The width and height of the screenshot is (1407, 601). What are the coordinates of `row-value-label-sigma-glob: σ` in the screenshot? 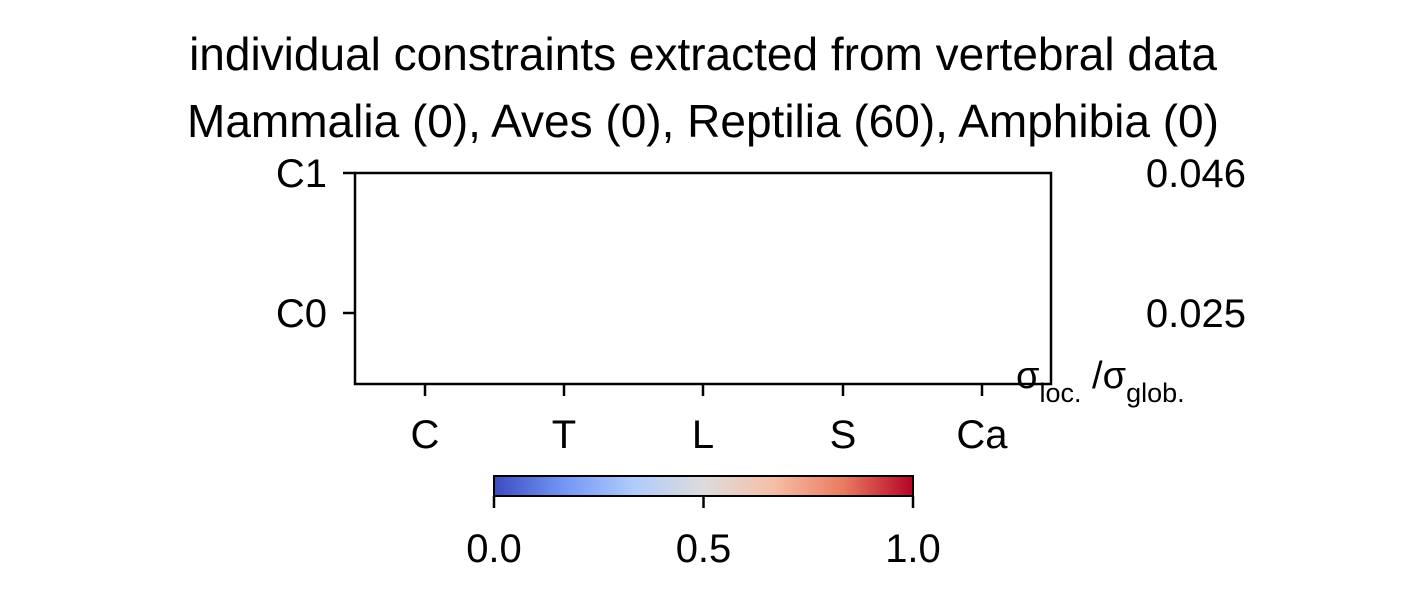 It's located at (1114, 376).